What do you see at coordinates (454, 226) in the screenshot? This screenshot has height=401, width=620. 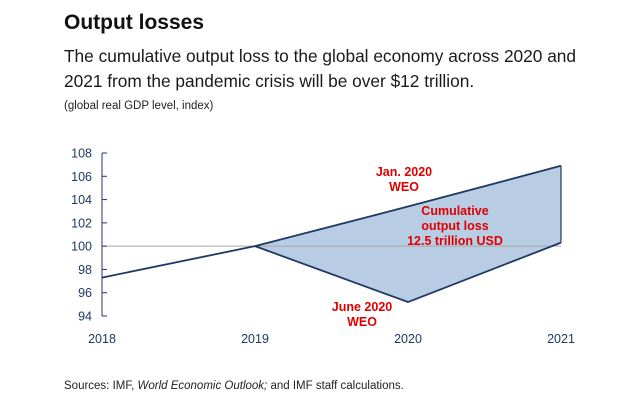 I see `annotation-loss-2: output loss` at bounding box center [454, 226].